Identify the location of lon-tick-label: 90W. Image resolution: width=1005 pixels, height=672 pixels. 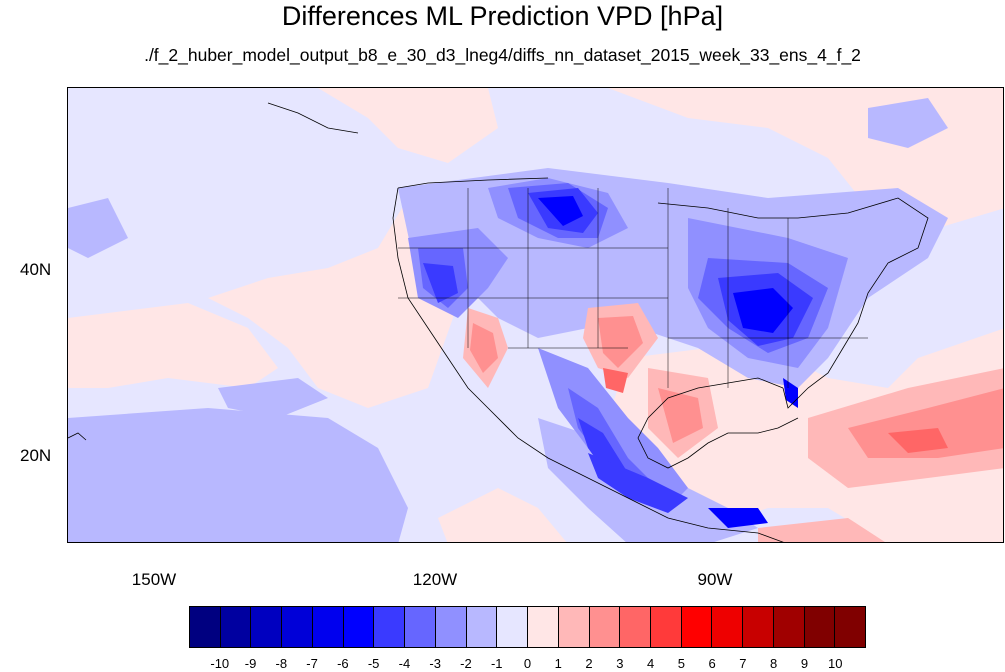
(715, 579).